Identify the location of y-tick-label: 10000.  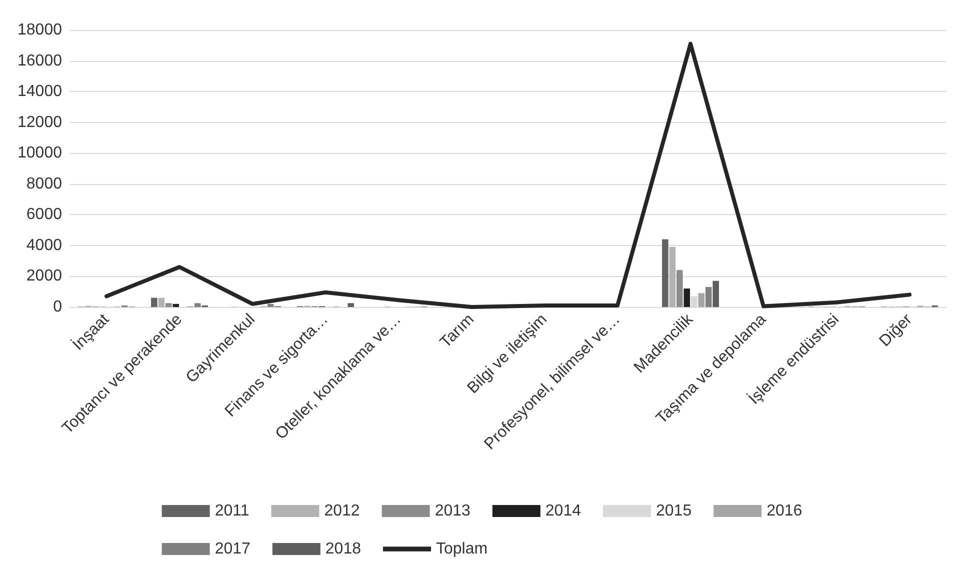
(40, 153).